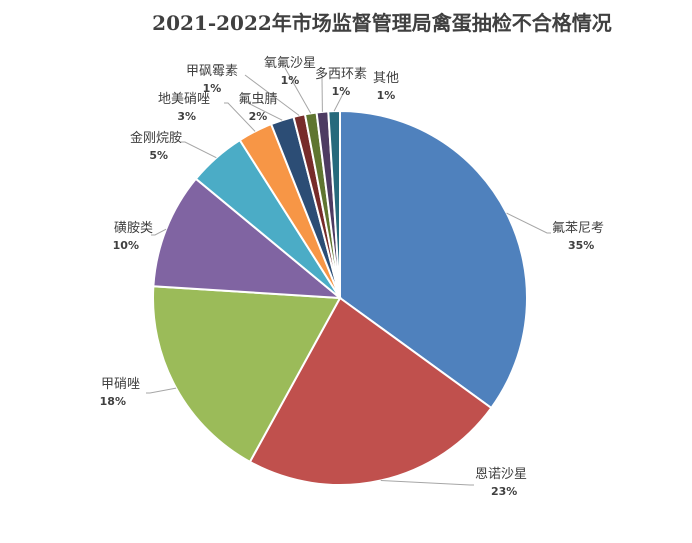  Describe the element at coordinates (504, 491) in the screenshot. I see `slice-percent-2: 23%` at that location.